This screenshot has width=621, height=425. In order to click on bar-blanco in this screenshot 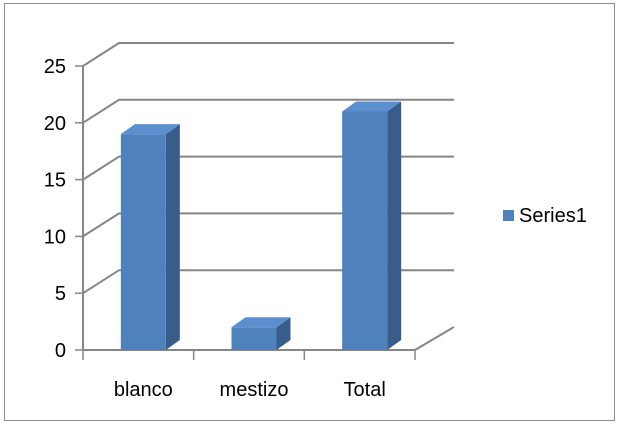, I will do `click(150, 237)`.